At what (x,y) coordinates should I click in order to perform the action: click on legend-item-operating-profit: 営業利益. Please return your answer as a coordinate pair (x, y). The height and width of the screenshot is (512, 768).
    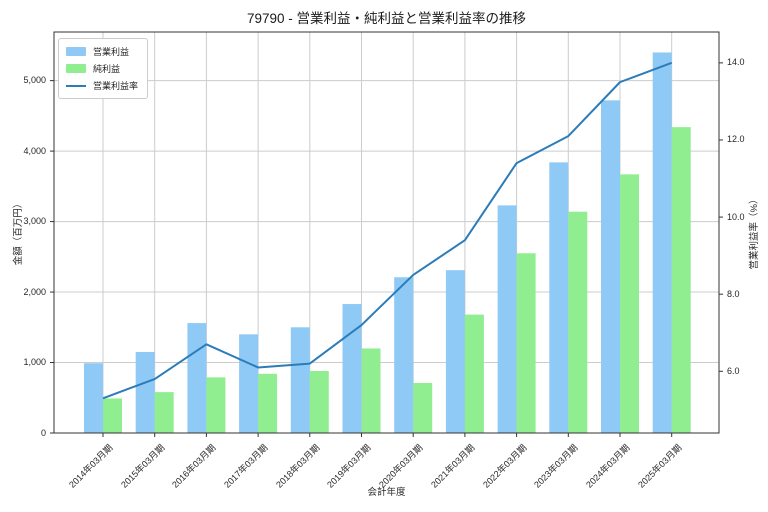
    Looking at the image, I should click on (102, 51).